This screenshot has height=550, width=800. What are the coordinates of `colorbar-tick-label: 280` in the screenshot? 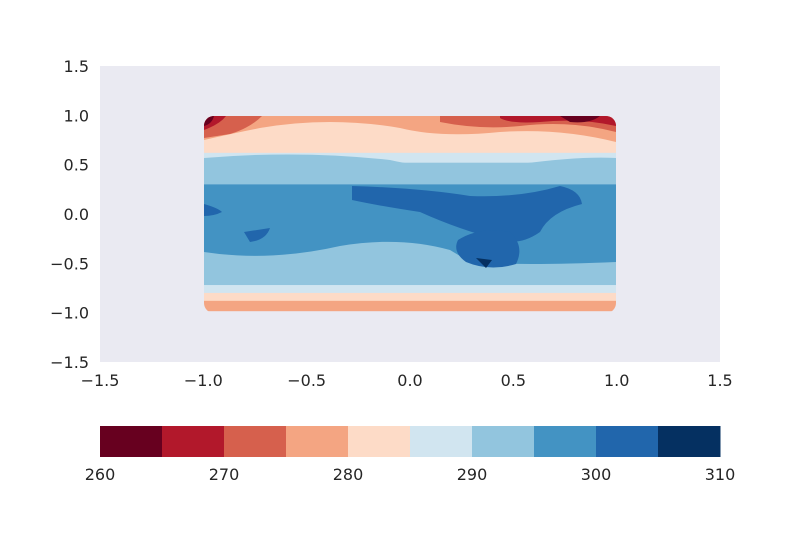 It's located at (348, 474).